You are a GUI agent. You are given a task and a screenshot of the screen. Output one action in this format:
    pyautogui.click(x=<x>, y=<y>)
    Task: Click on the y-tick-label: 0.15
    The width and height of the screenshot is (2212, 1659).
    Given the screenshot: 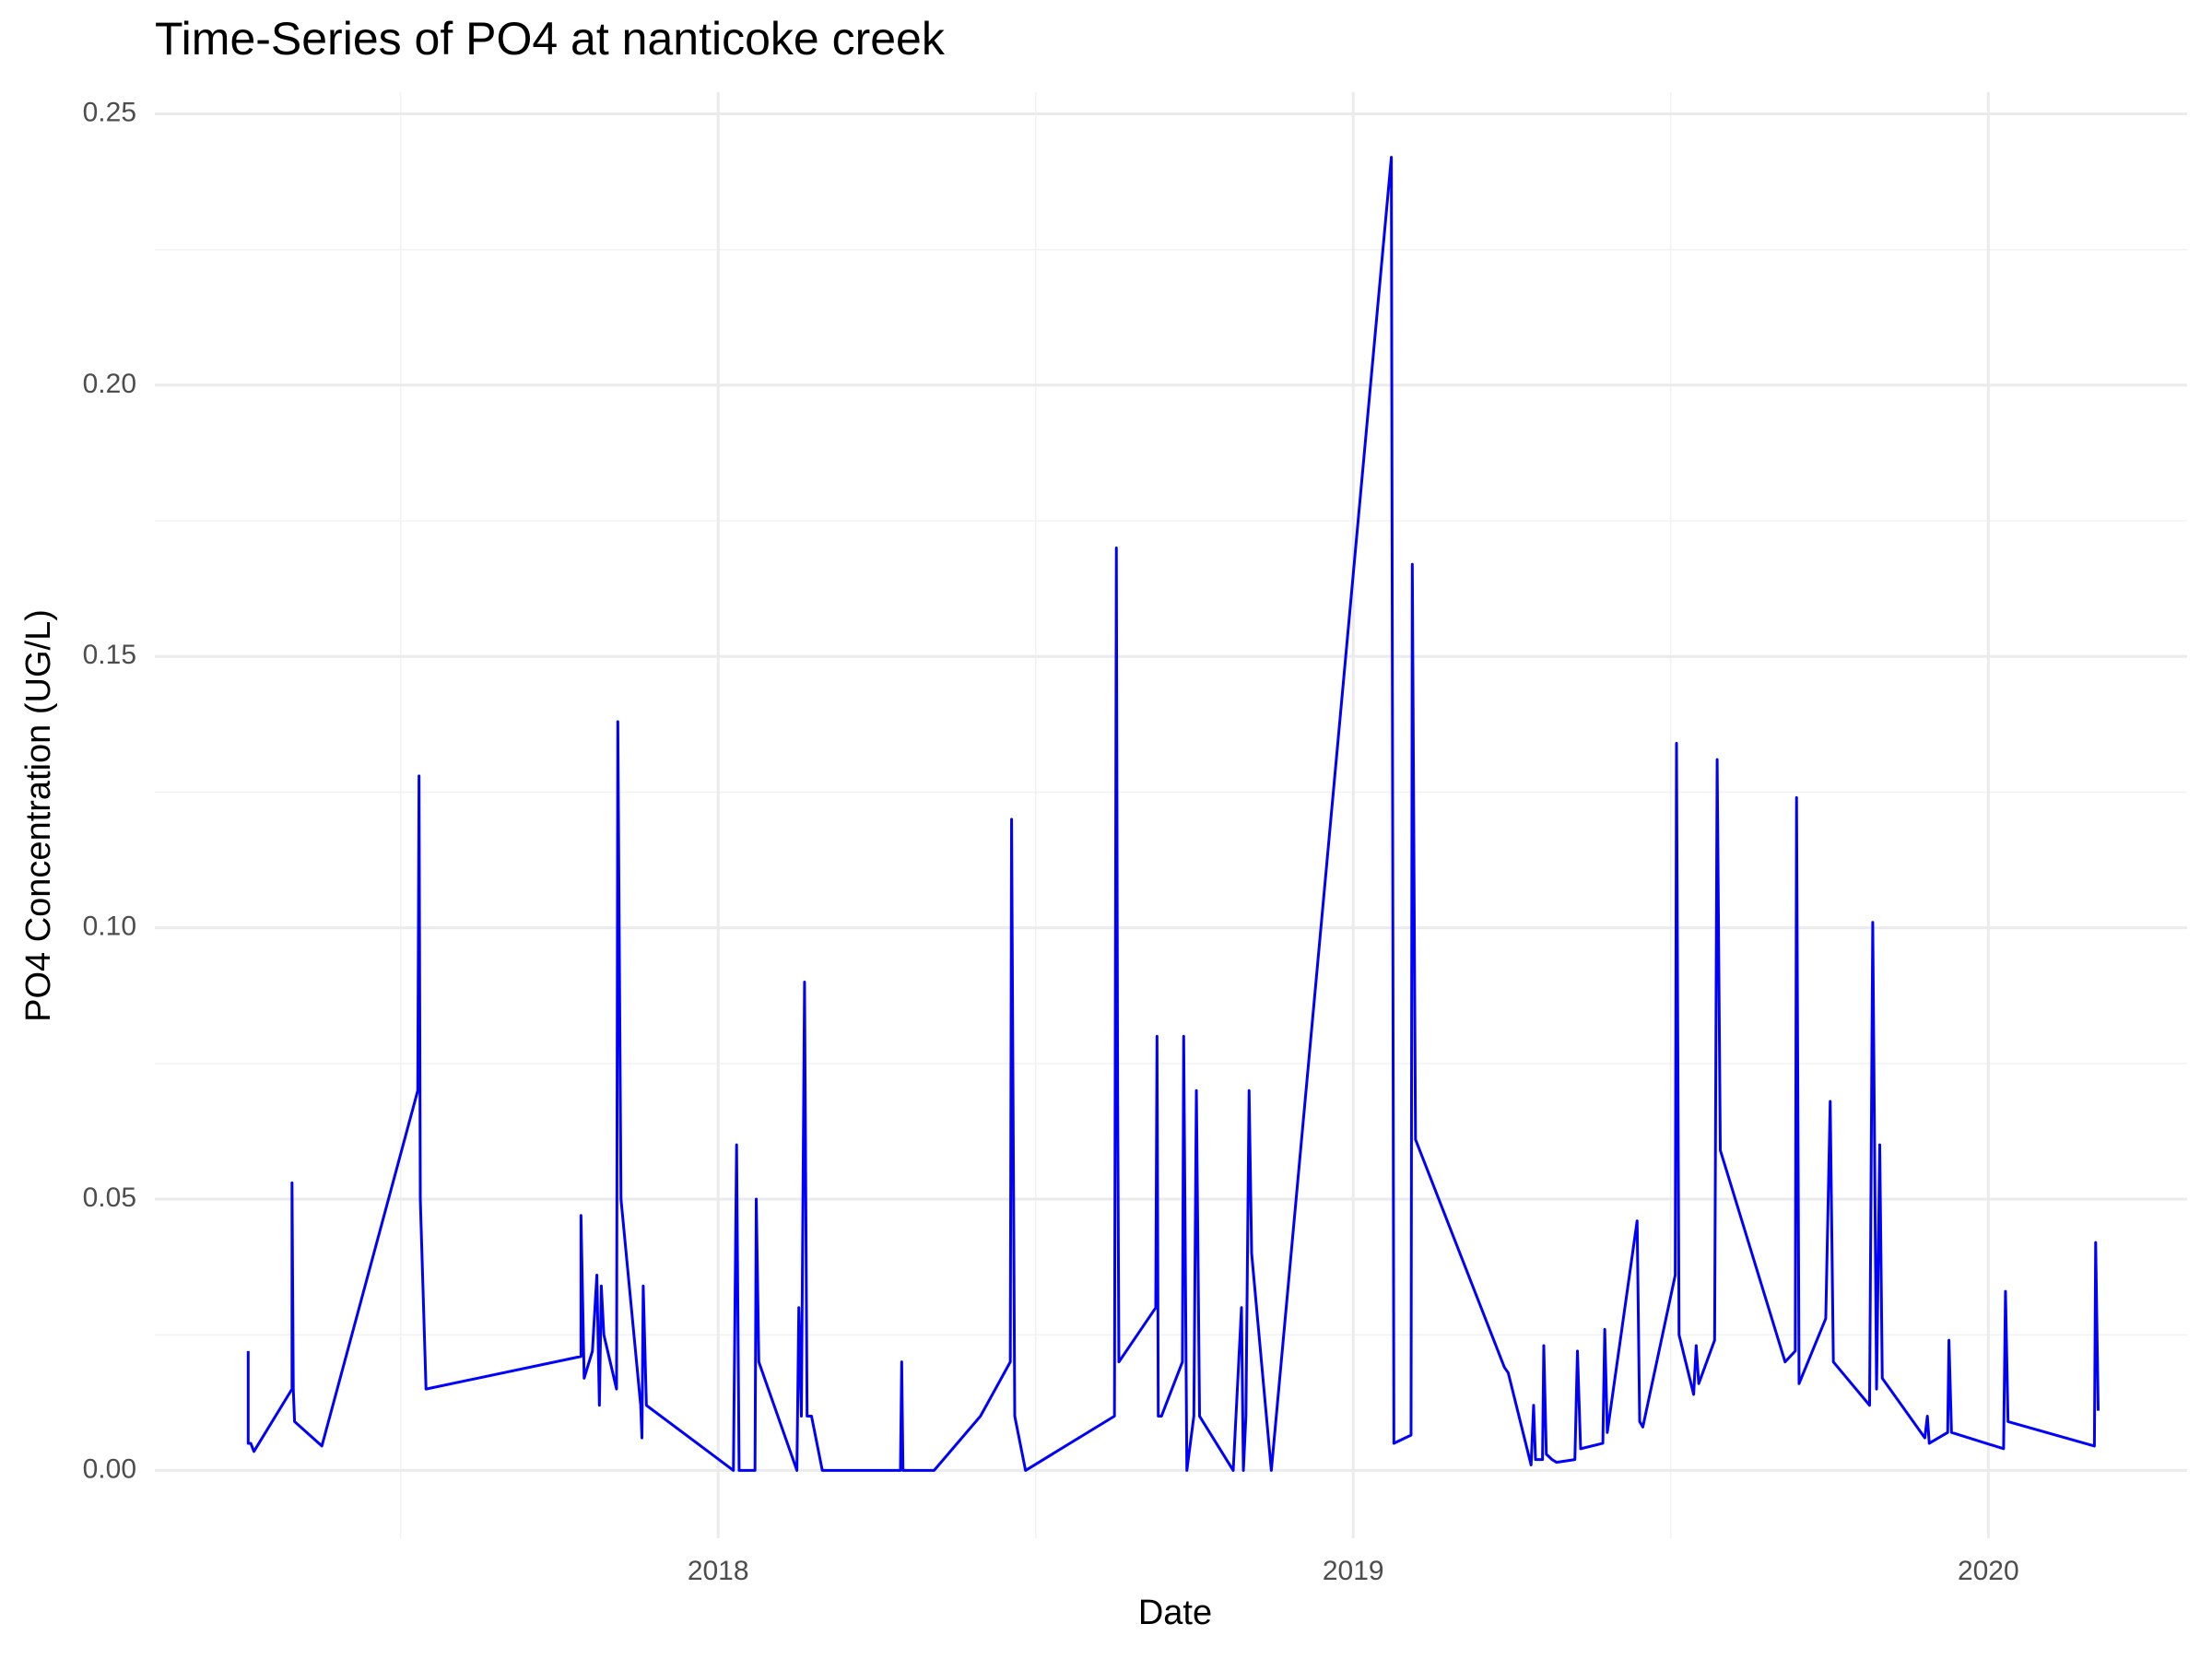 What is the action you would take?
    pyautogui.click(x=109, y=655)
    